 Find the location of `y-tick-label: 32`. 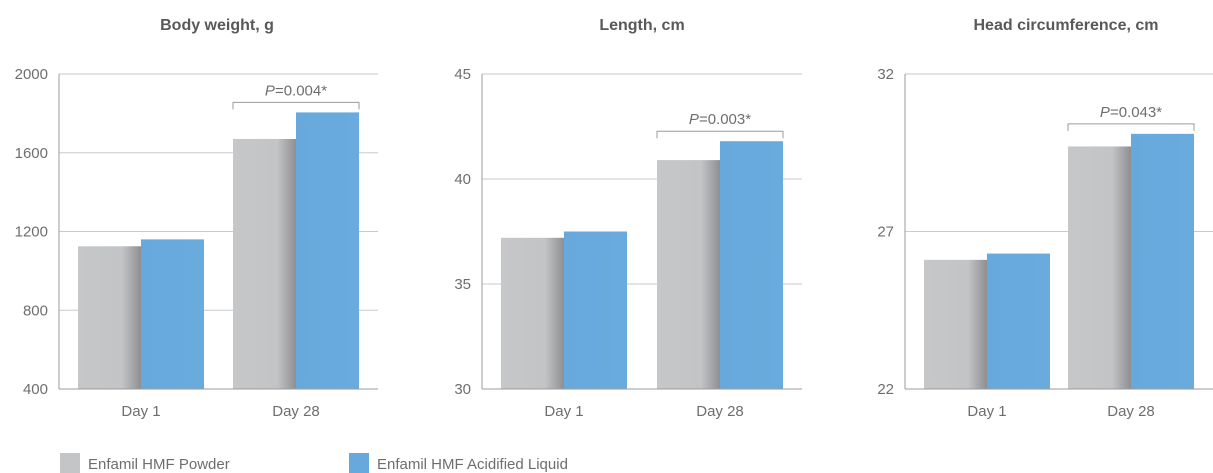

y-tick-label: 32 is located at coordinates (885, 74).